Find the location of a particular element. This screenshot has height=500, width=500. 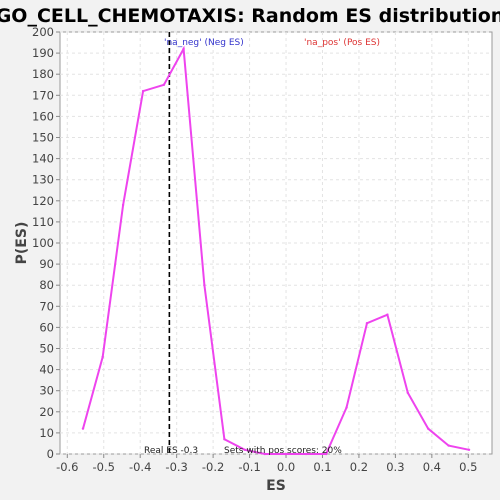

x-tick-label: 0.2 is located at coordinates (359, 467).